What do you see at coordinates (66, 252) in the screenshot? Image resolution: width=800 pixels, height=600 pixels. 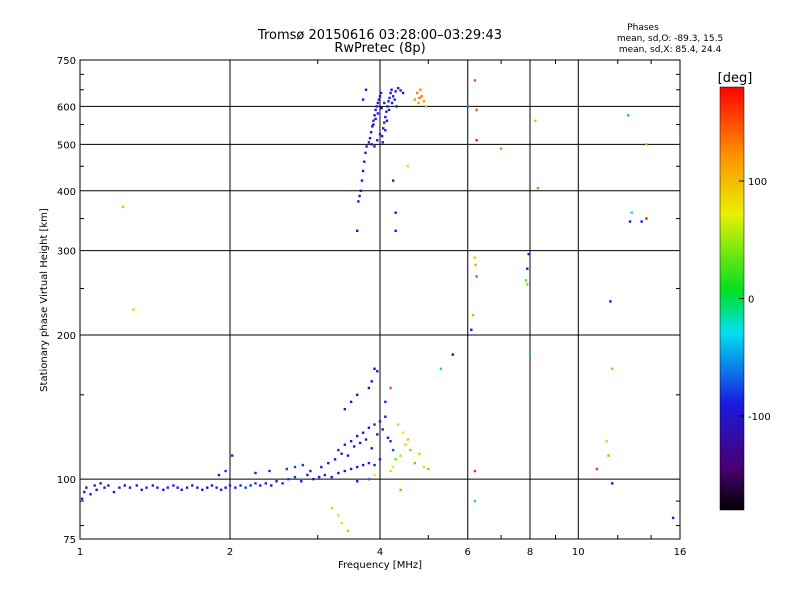 I see `y-tick-label: 300` at bounding box center [66, 252].